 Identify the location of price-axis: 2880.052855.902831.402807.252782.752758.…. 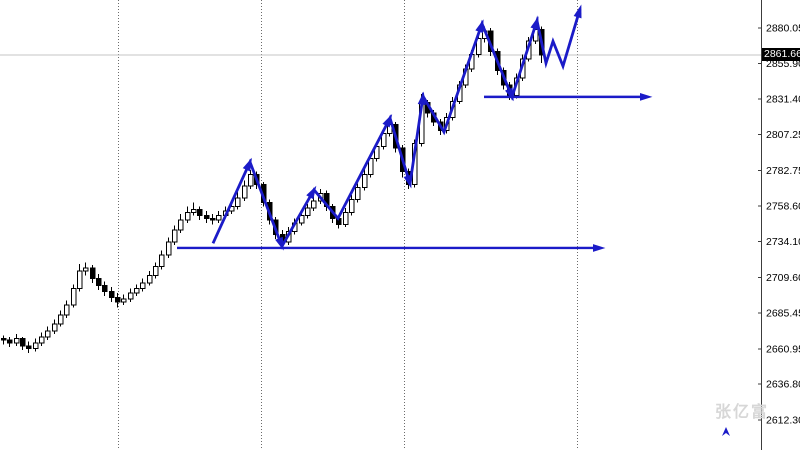
(779, 225).